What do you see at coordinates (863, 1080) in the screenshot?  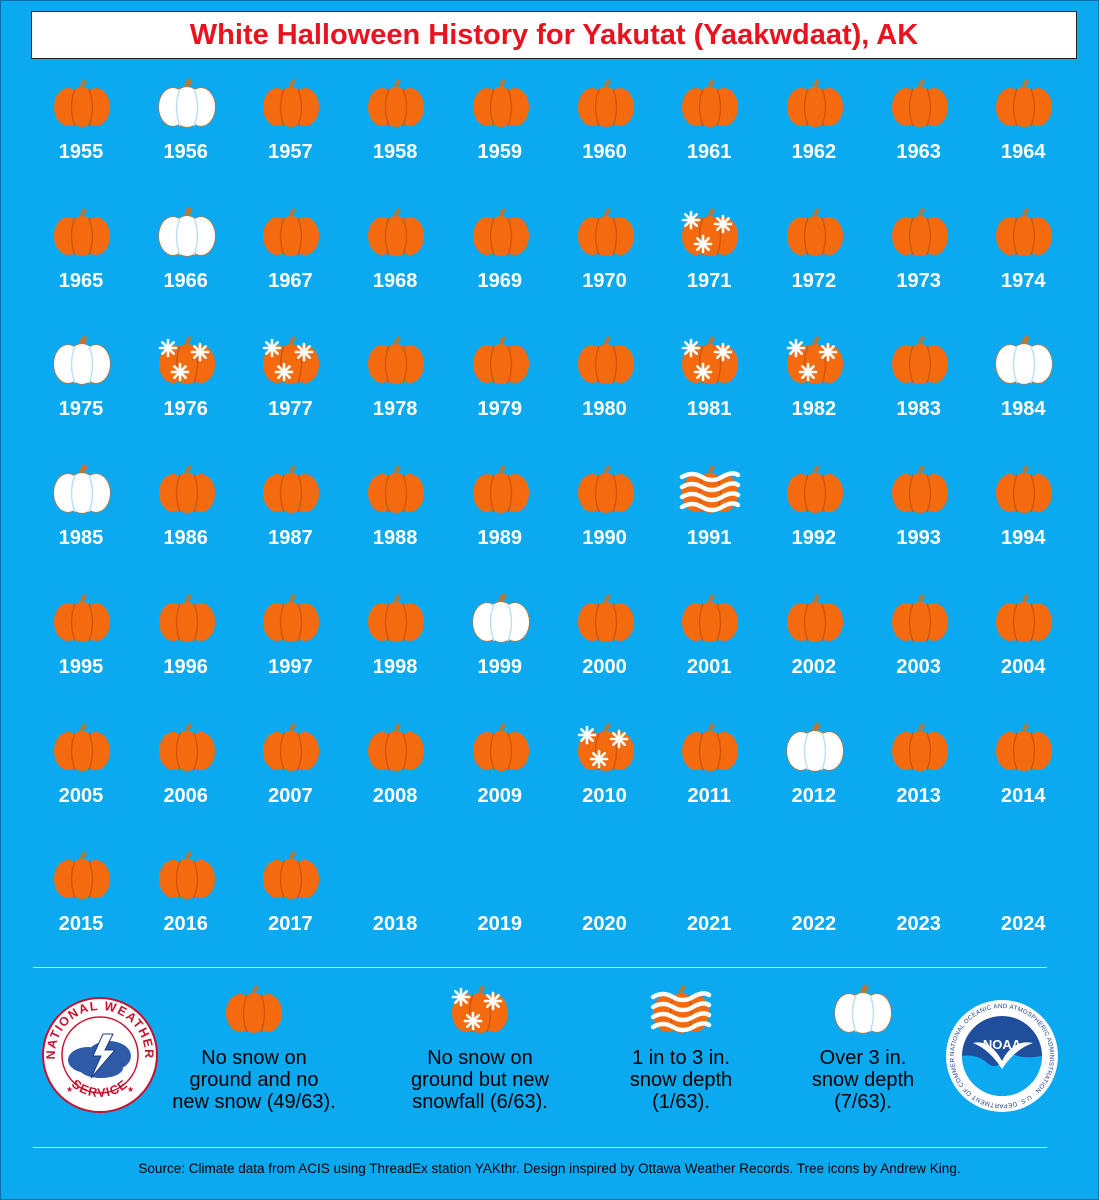 I see `legend-label-deep-snow: Over 3 in. snow depth (7/63).` at bounding box center [863, 1080].